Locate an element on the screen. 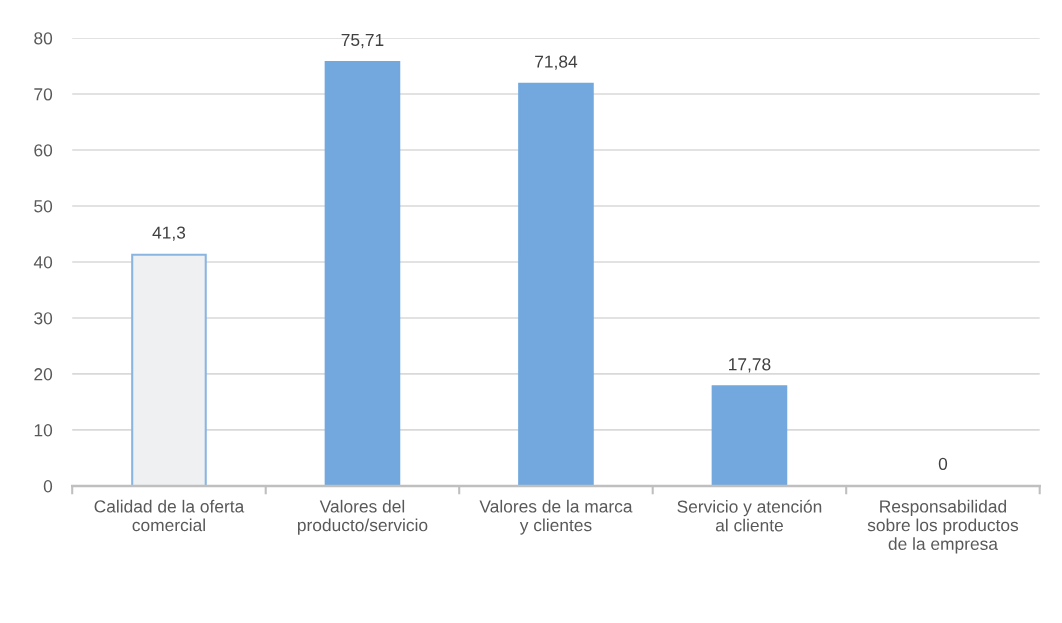 This screenshot has height=623, width=1062. y-tick-label: 80 is located at coordinates (43, 38).